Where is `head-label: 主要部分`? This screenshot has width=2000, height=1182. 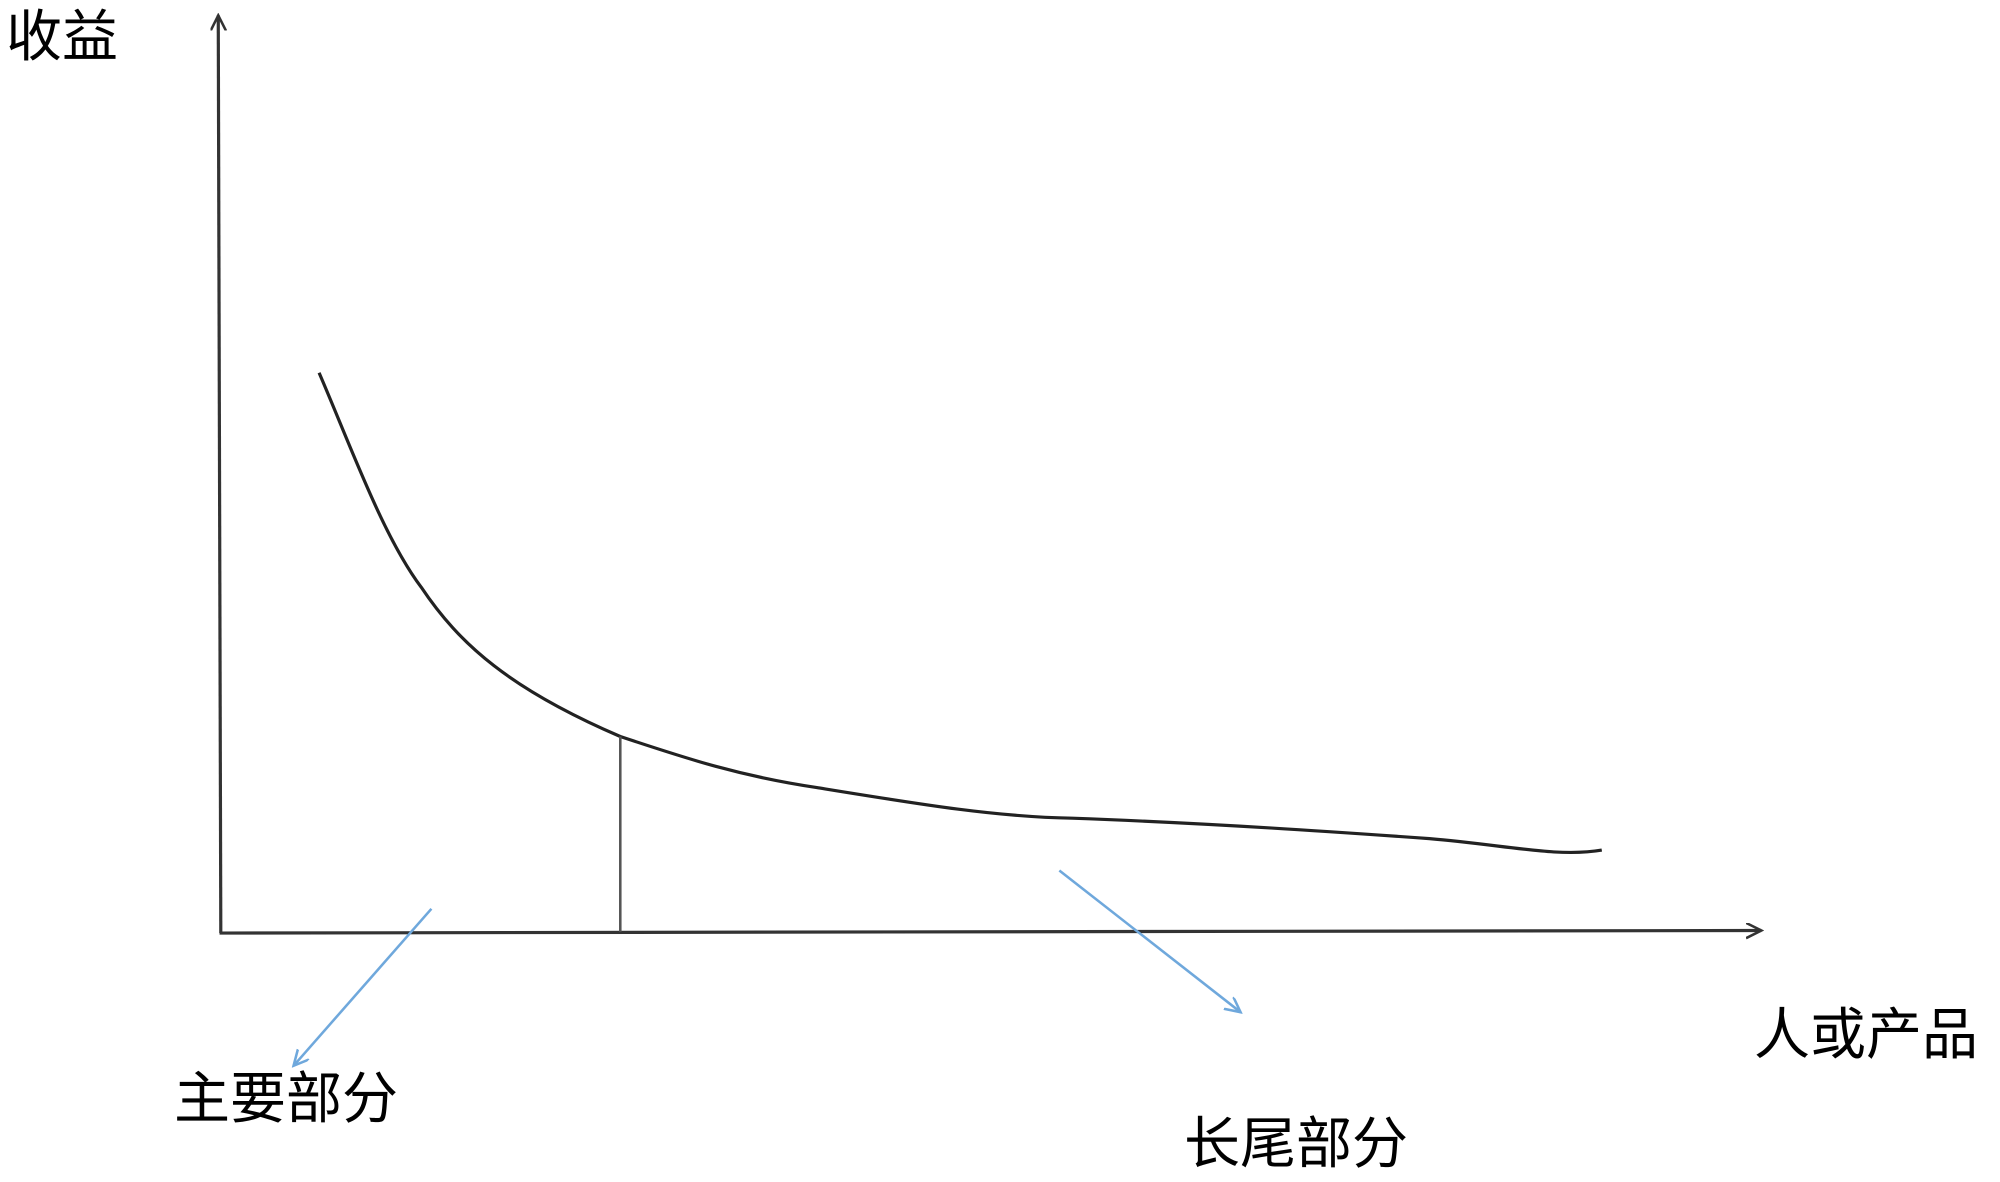 head-label: 主要部分 is located at coordinates (286, 1099).